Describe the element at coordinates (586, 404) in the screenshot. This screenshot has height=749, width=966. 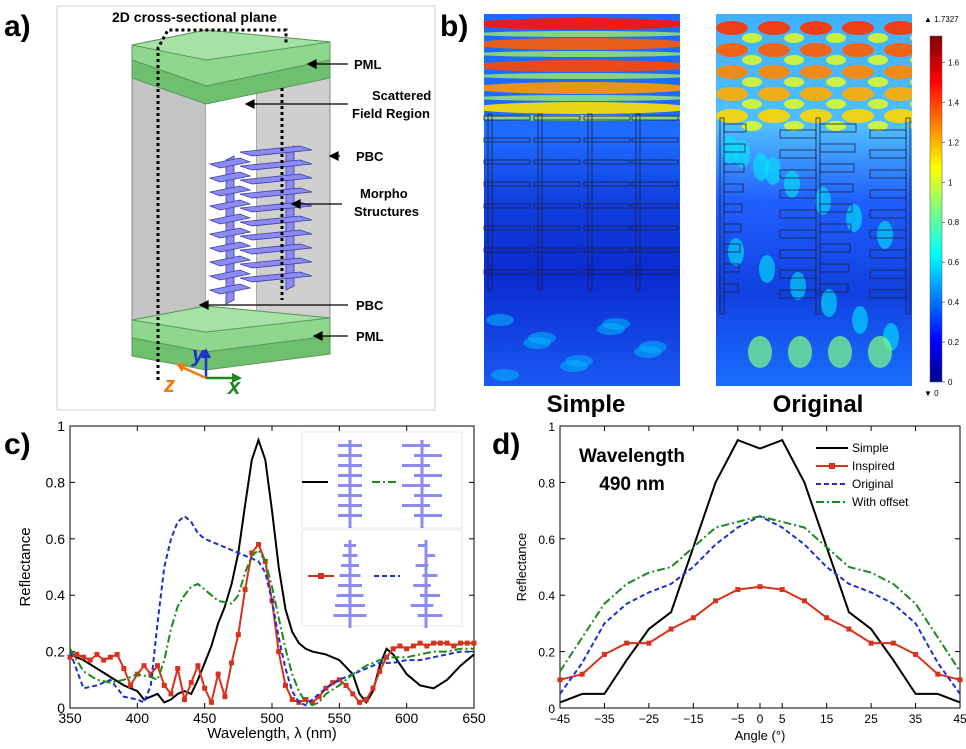
I see `label-simple: Simple` at that location.